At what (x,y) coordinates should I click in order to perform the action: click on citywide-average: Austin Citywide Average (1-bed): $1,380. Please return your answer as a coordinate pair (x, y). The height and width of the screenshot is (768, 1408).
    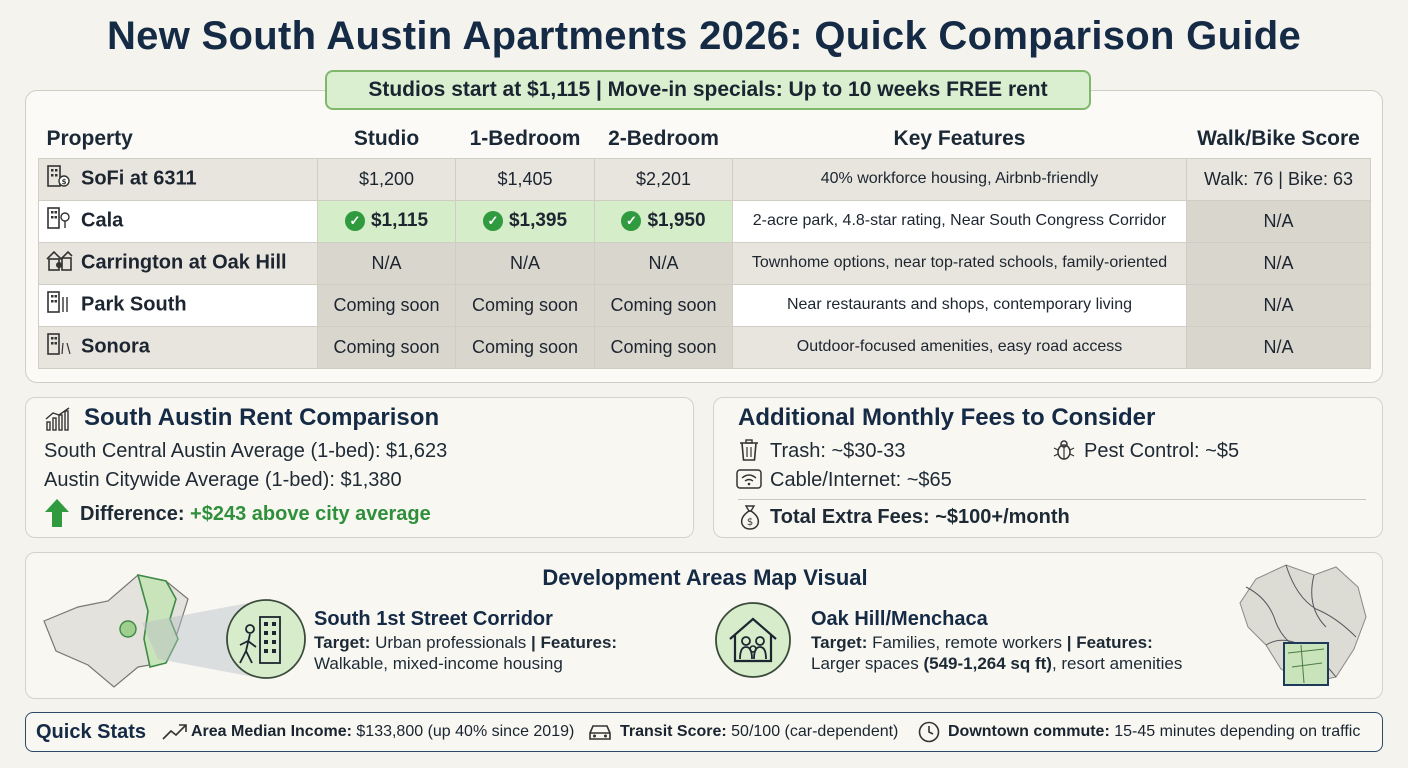
    Looking at the image, I should click on (223, 480).